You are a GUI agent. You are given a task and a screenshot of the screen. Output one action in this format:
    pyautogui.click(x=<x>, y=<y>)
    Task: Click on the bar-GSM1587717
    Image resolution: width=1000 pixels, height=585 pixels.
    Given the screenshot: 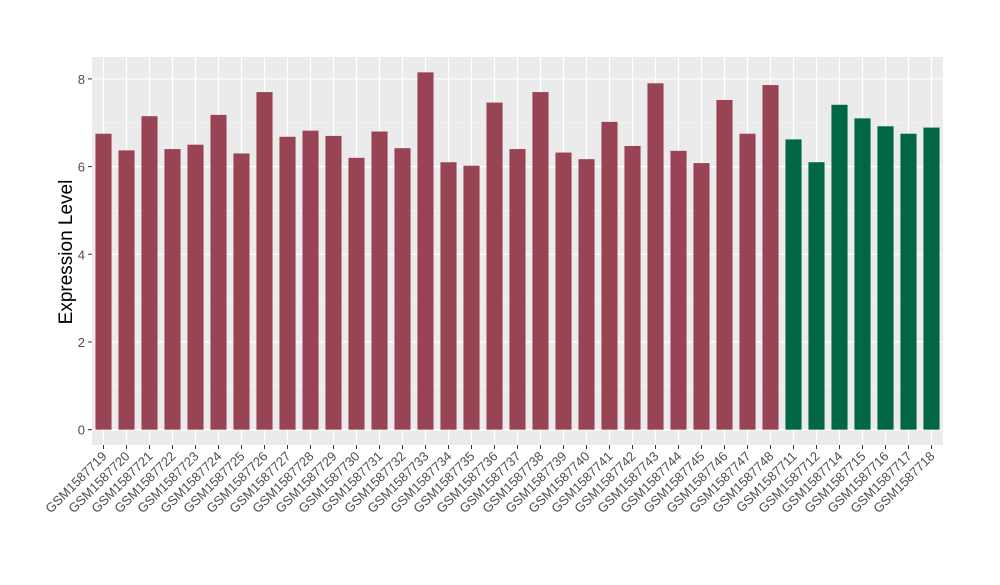 What is the action you would take?
    pyautogui.click(x=908, y=281)
    